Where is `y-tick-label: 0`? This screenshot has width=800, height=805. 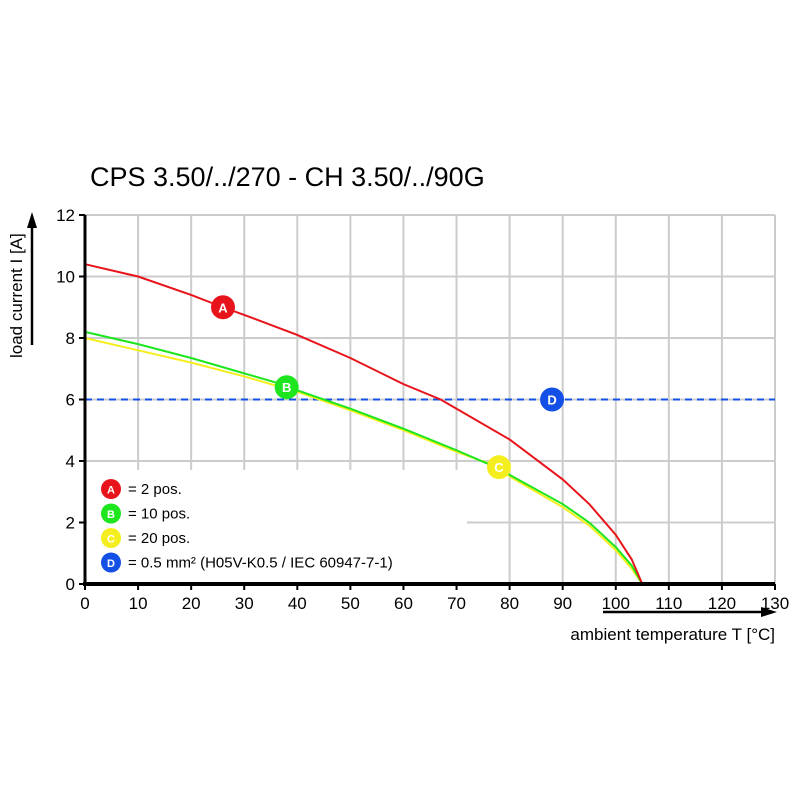
y-tick-label: 0 is located at coordinates (70, 584).